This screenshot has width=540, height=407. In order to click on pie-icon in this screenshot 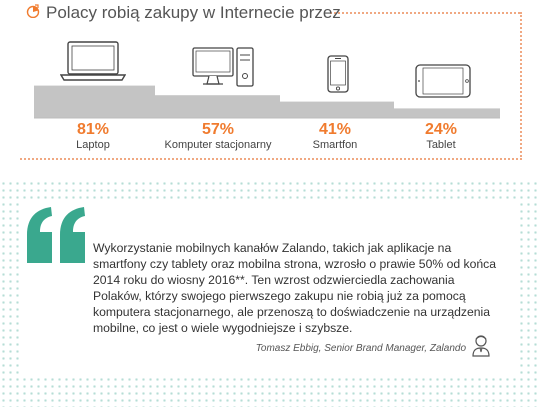, I will do `click(33, 11)`.